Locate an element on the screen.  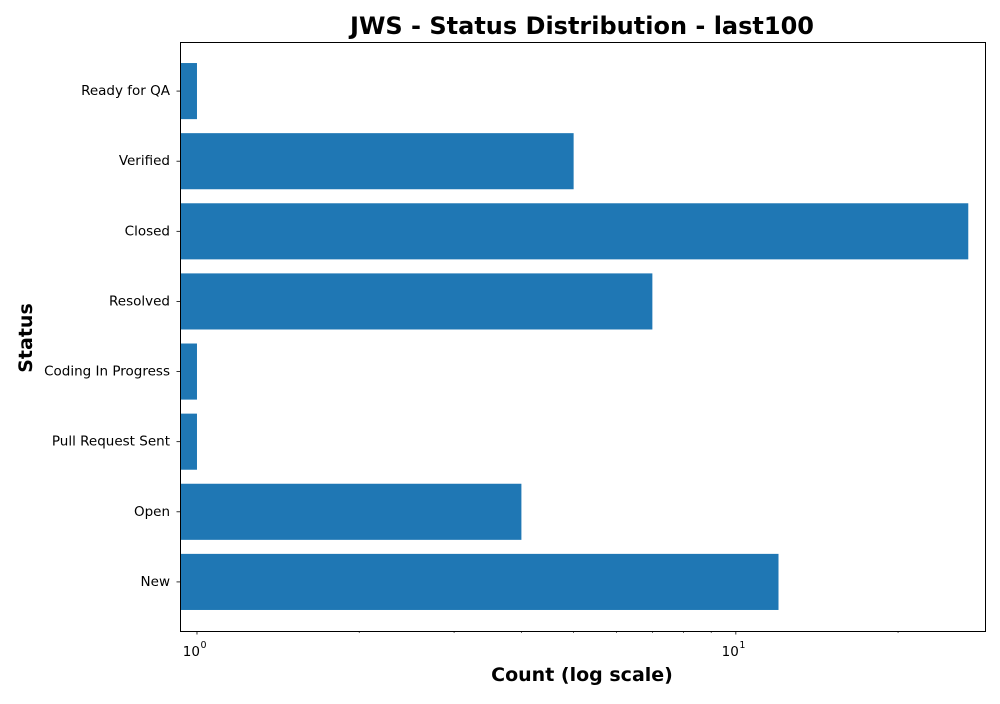
y-tick-label: Resolved is located at coordinates (139, 301).